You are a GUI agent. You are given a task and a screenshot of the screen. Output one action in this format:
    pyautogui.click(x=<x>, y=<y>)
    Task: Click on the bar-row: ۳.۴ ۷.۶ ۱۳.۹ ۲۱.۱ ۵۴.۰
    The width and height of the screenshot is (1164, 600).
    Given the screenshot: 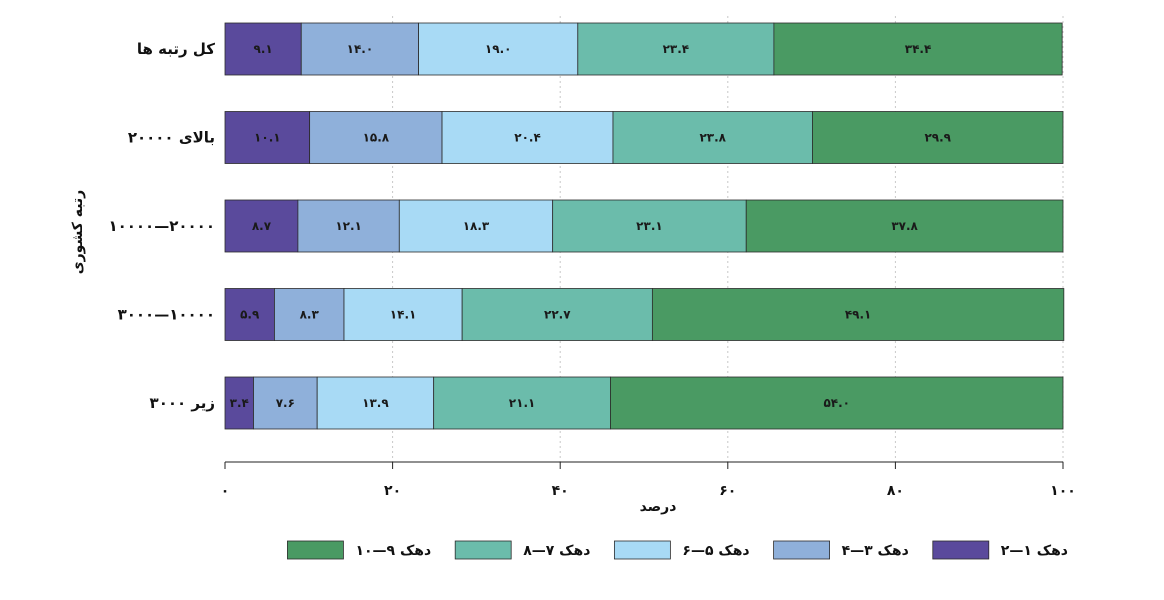 What is the action you would take?
    pyautogui.click(x=644, y=403)
    